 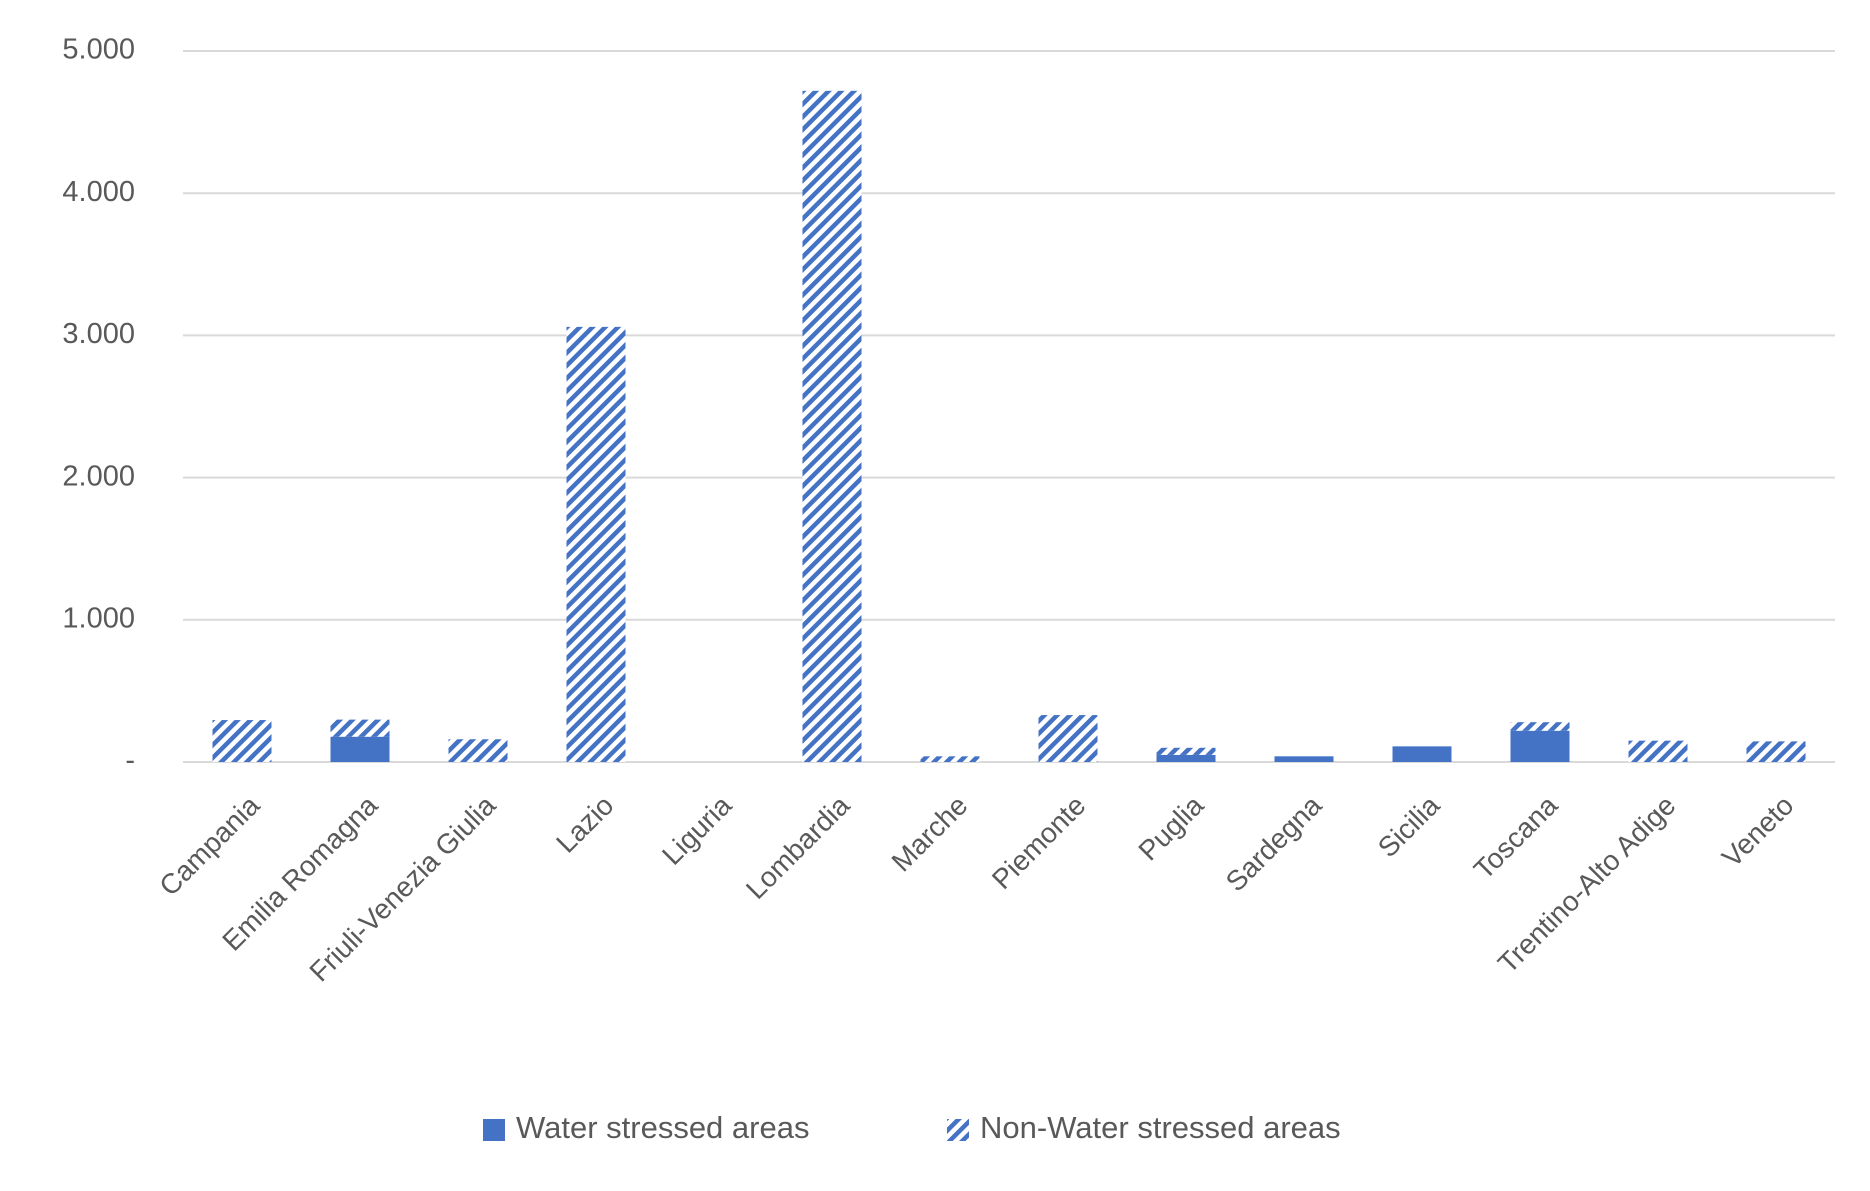 I want to click on x-tick-label: Piemonte, so click(x=1039, y=843).